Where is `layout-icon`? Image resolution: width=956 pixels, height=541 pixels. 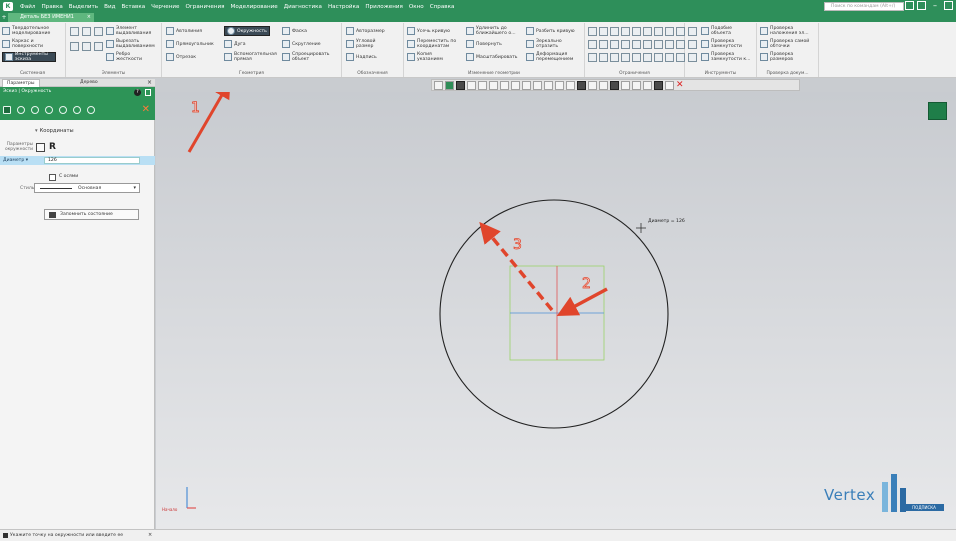
layout-icon is located at coordinates (909, 5).